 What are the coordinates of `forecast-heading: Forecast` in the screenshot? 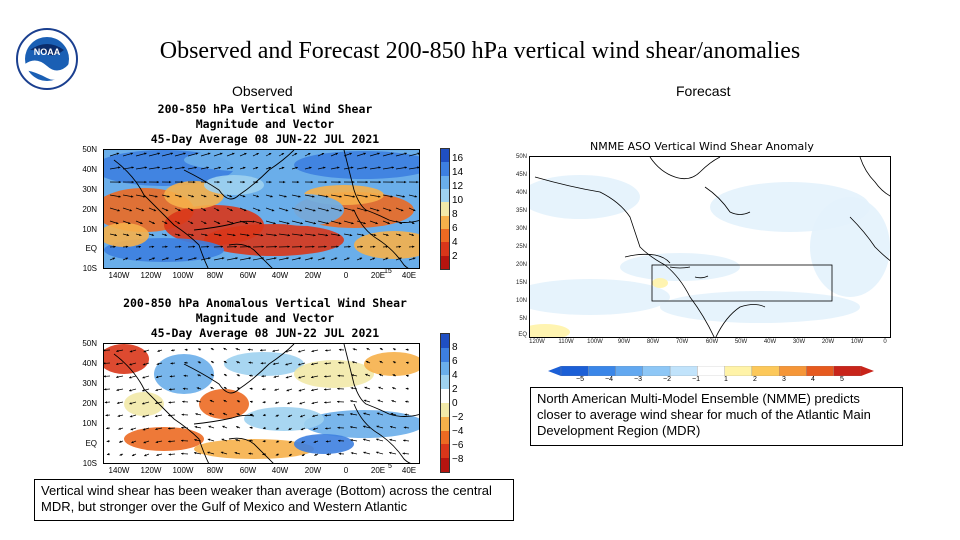 It's located at (703, 91).